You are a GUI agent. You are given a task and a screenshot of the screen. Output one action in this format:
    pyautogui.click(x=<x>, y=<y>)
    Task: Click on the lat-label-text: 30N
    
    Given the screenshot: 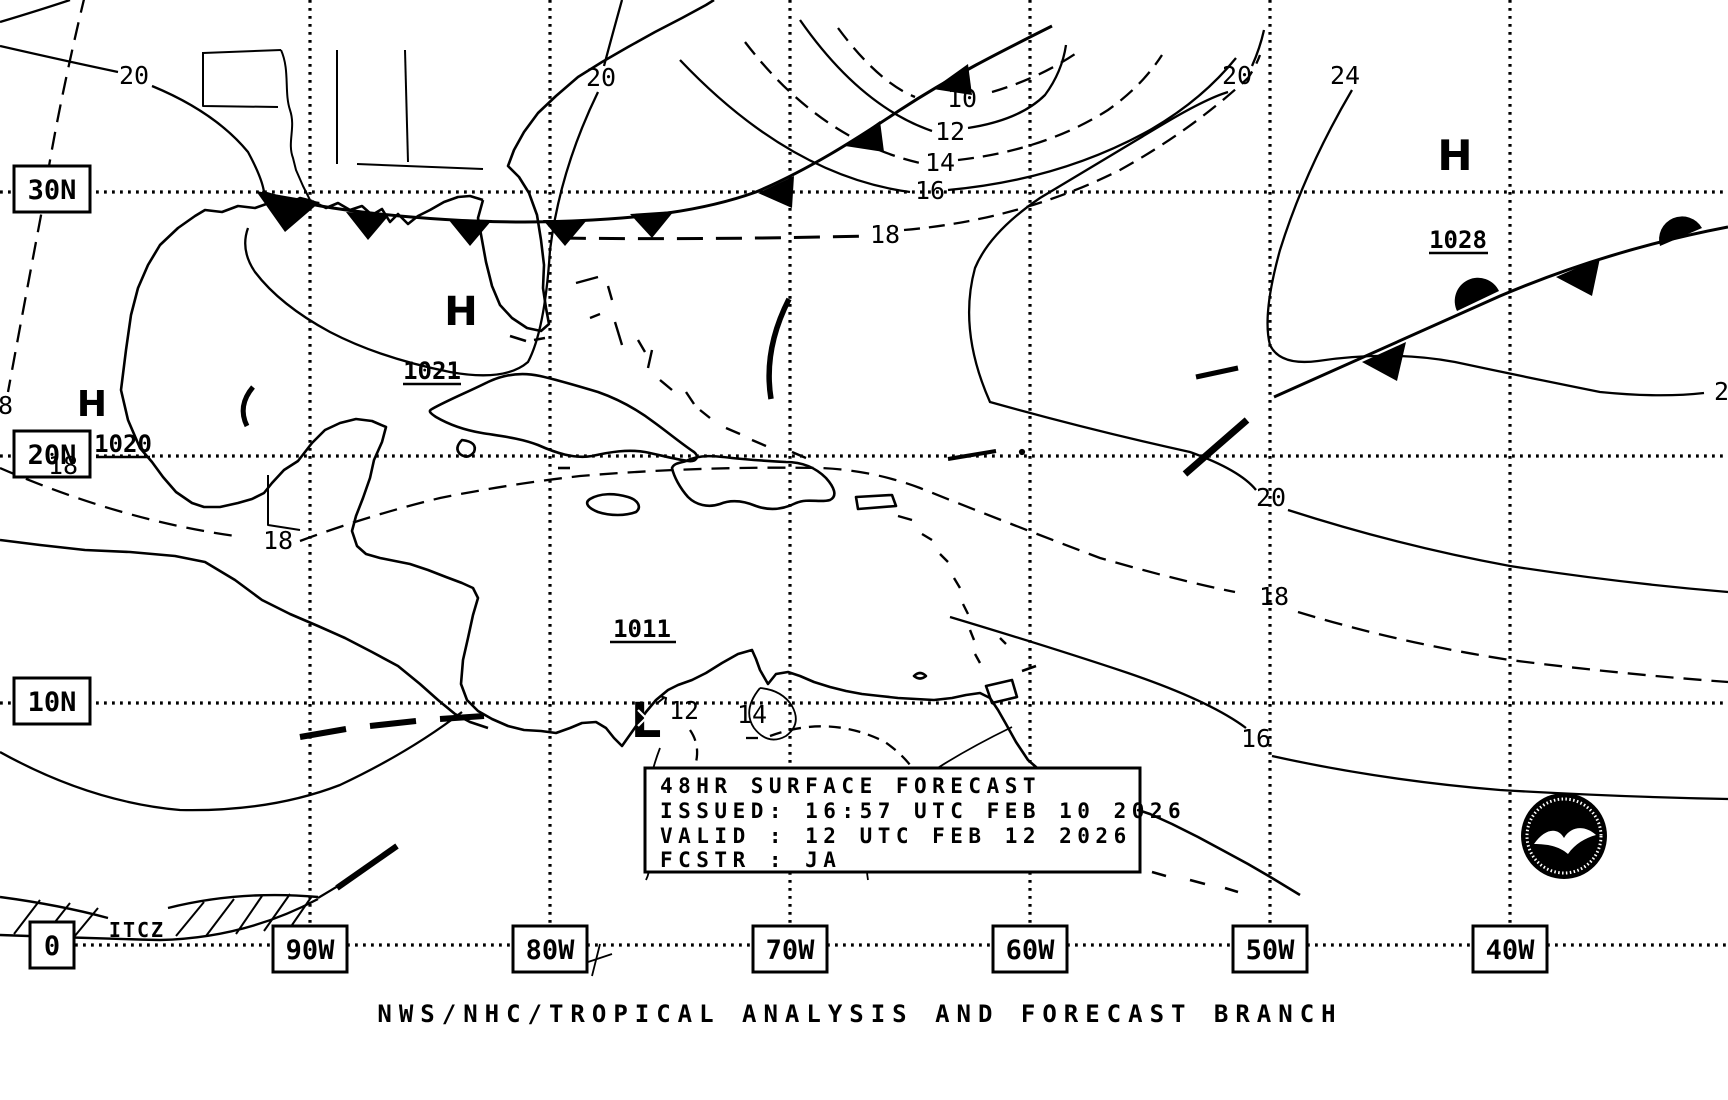 What is the action you would take?
    pyautogui.click(x=52, y=190)
    